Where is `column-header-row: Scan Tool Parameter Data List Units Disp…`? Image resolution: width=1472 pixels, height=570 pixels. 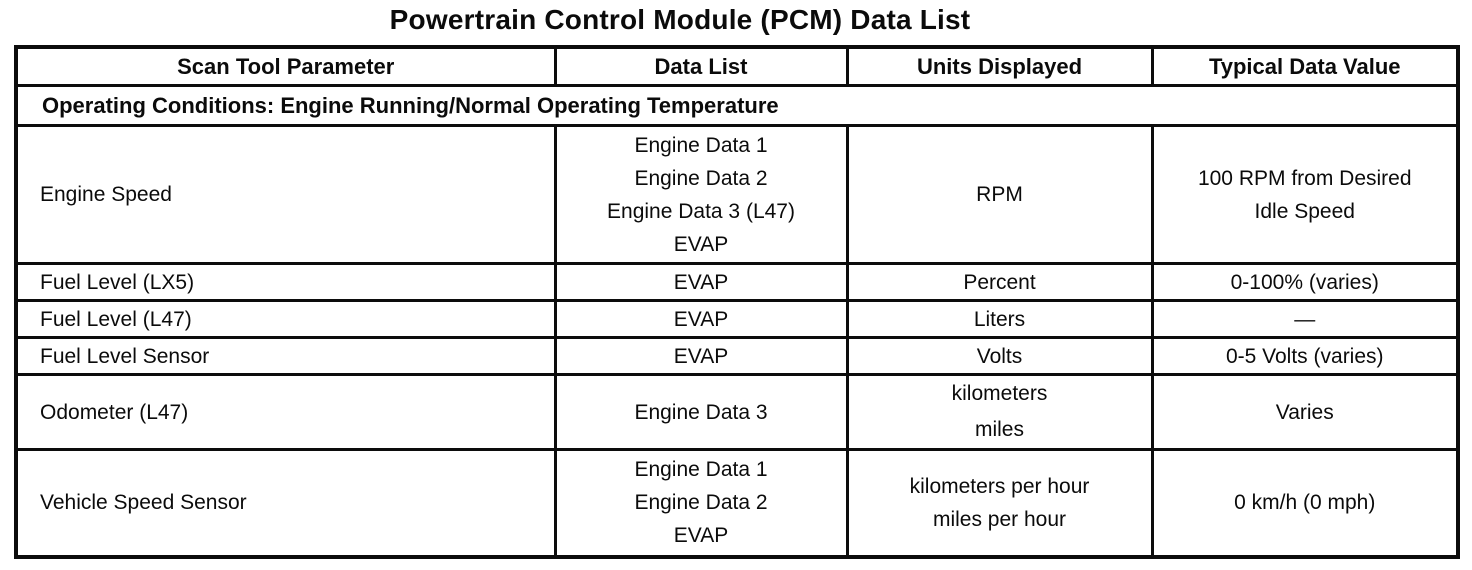 column-header-row: Scan Tool Parameter Data List Units Disp… is located at coordinates (737, 66).